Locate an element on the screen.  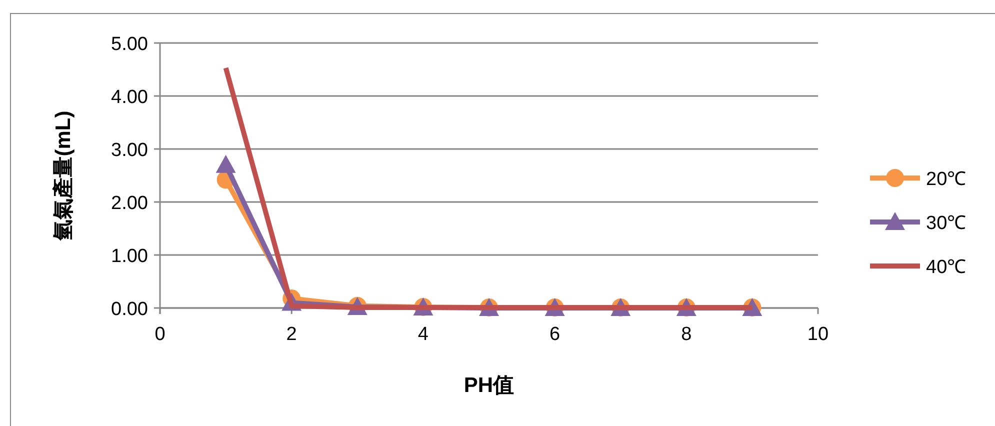
y-tick-label: 4.00 is located at coordinates (129, 97).